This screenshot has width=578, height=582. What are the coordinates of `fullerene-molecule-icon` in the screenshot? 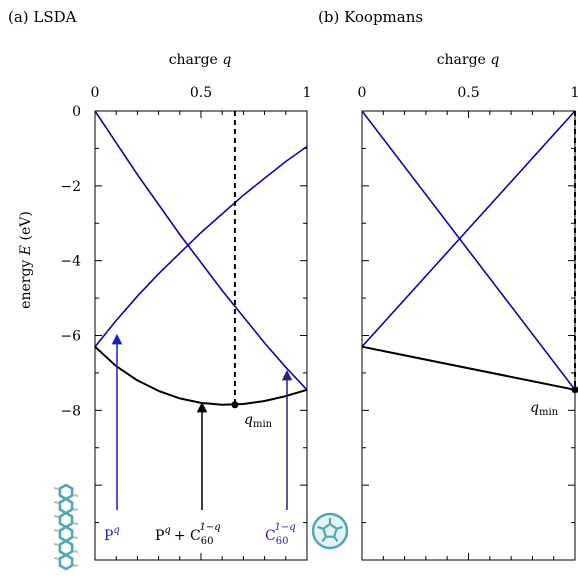 It's located at (330, 531).